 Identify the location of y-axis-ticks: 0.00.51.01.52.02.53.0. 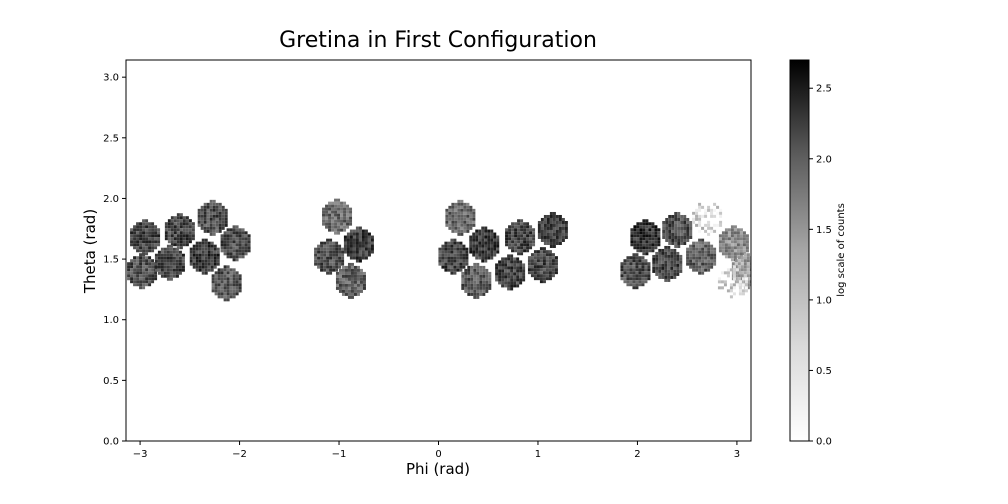
(114, 260).